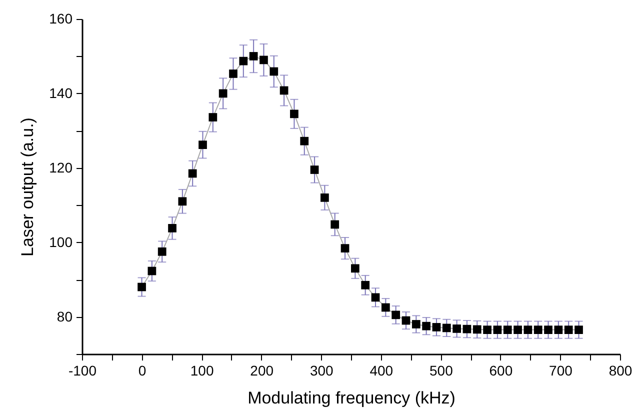 This screenshot has width=635, height=408. Describe the element at coordinates (142, 370) in the screenshot. I see `x-tick-label: 0` at that location.